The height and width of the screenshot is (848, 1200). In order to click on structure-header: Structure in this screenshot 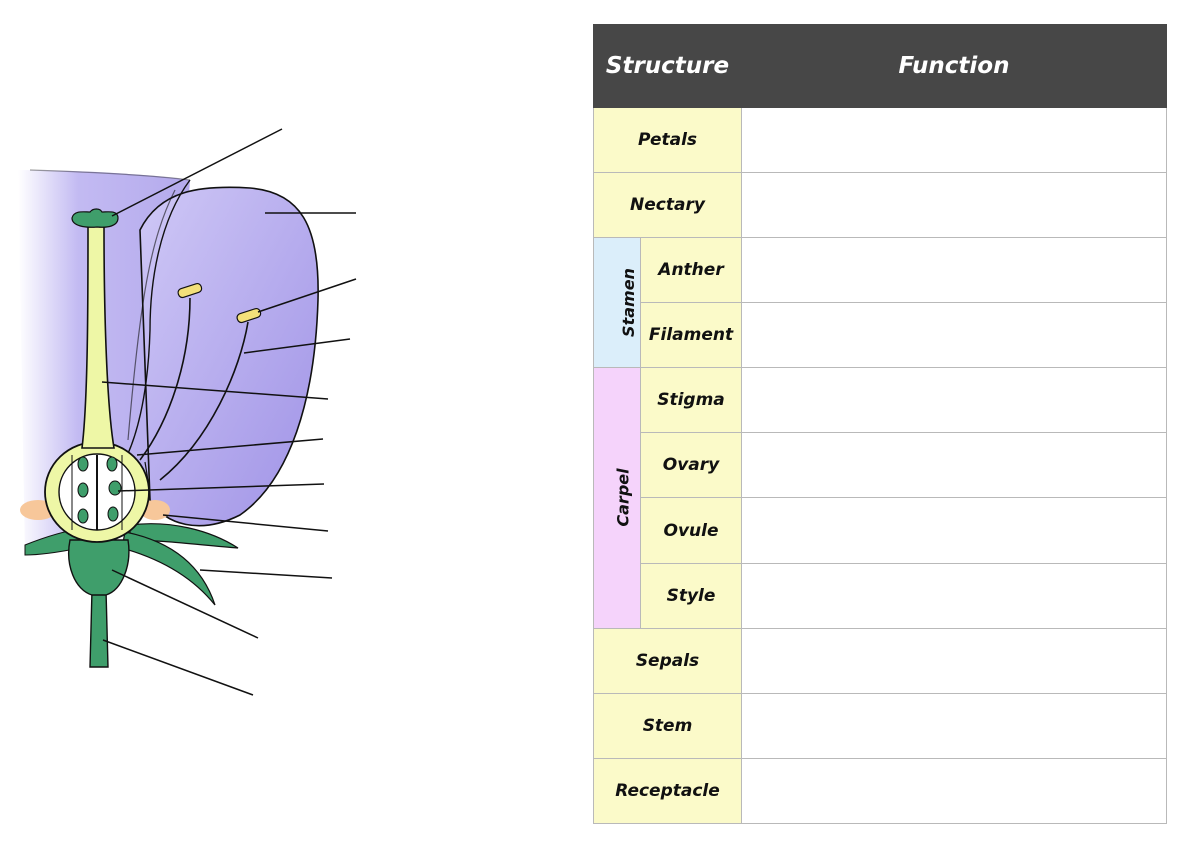, I will do `click(667, 66)`.